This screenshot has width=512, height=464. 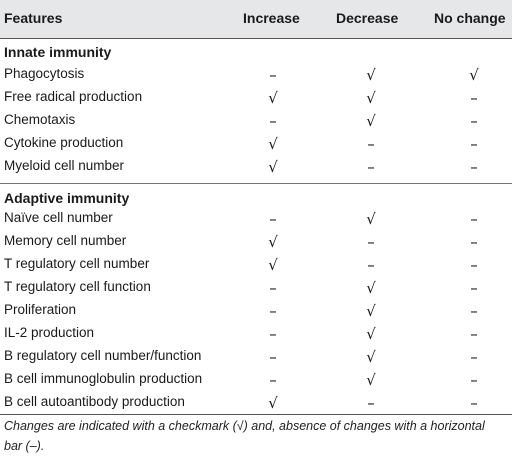 What do you see at coordinates (94, 401) in the screenshot?
I see `feature-label: B cell autoantibody production` at bounding box center [94, 401].